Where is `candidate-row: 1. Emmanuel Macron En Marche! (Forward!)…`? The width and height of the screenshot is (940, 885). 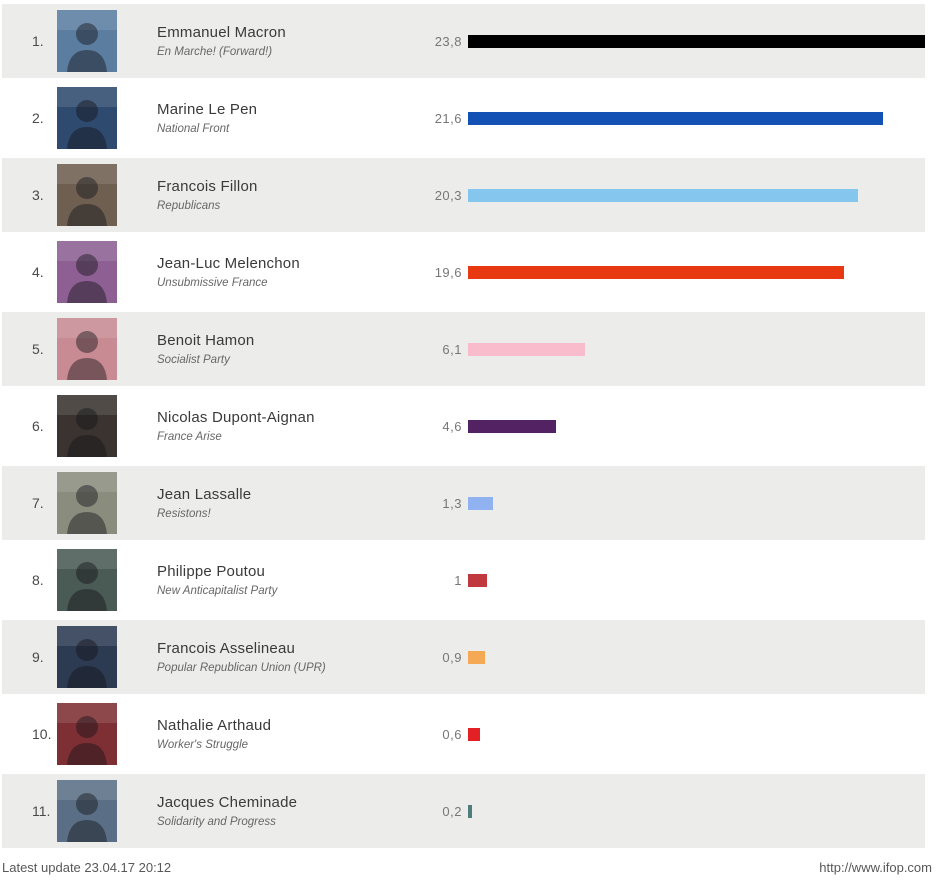
candidate-row: 1. Emmanuel Macron En Marche! (Forward!)… is located at coordinates (463, 41).